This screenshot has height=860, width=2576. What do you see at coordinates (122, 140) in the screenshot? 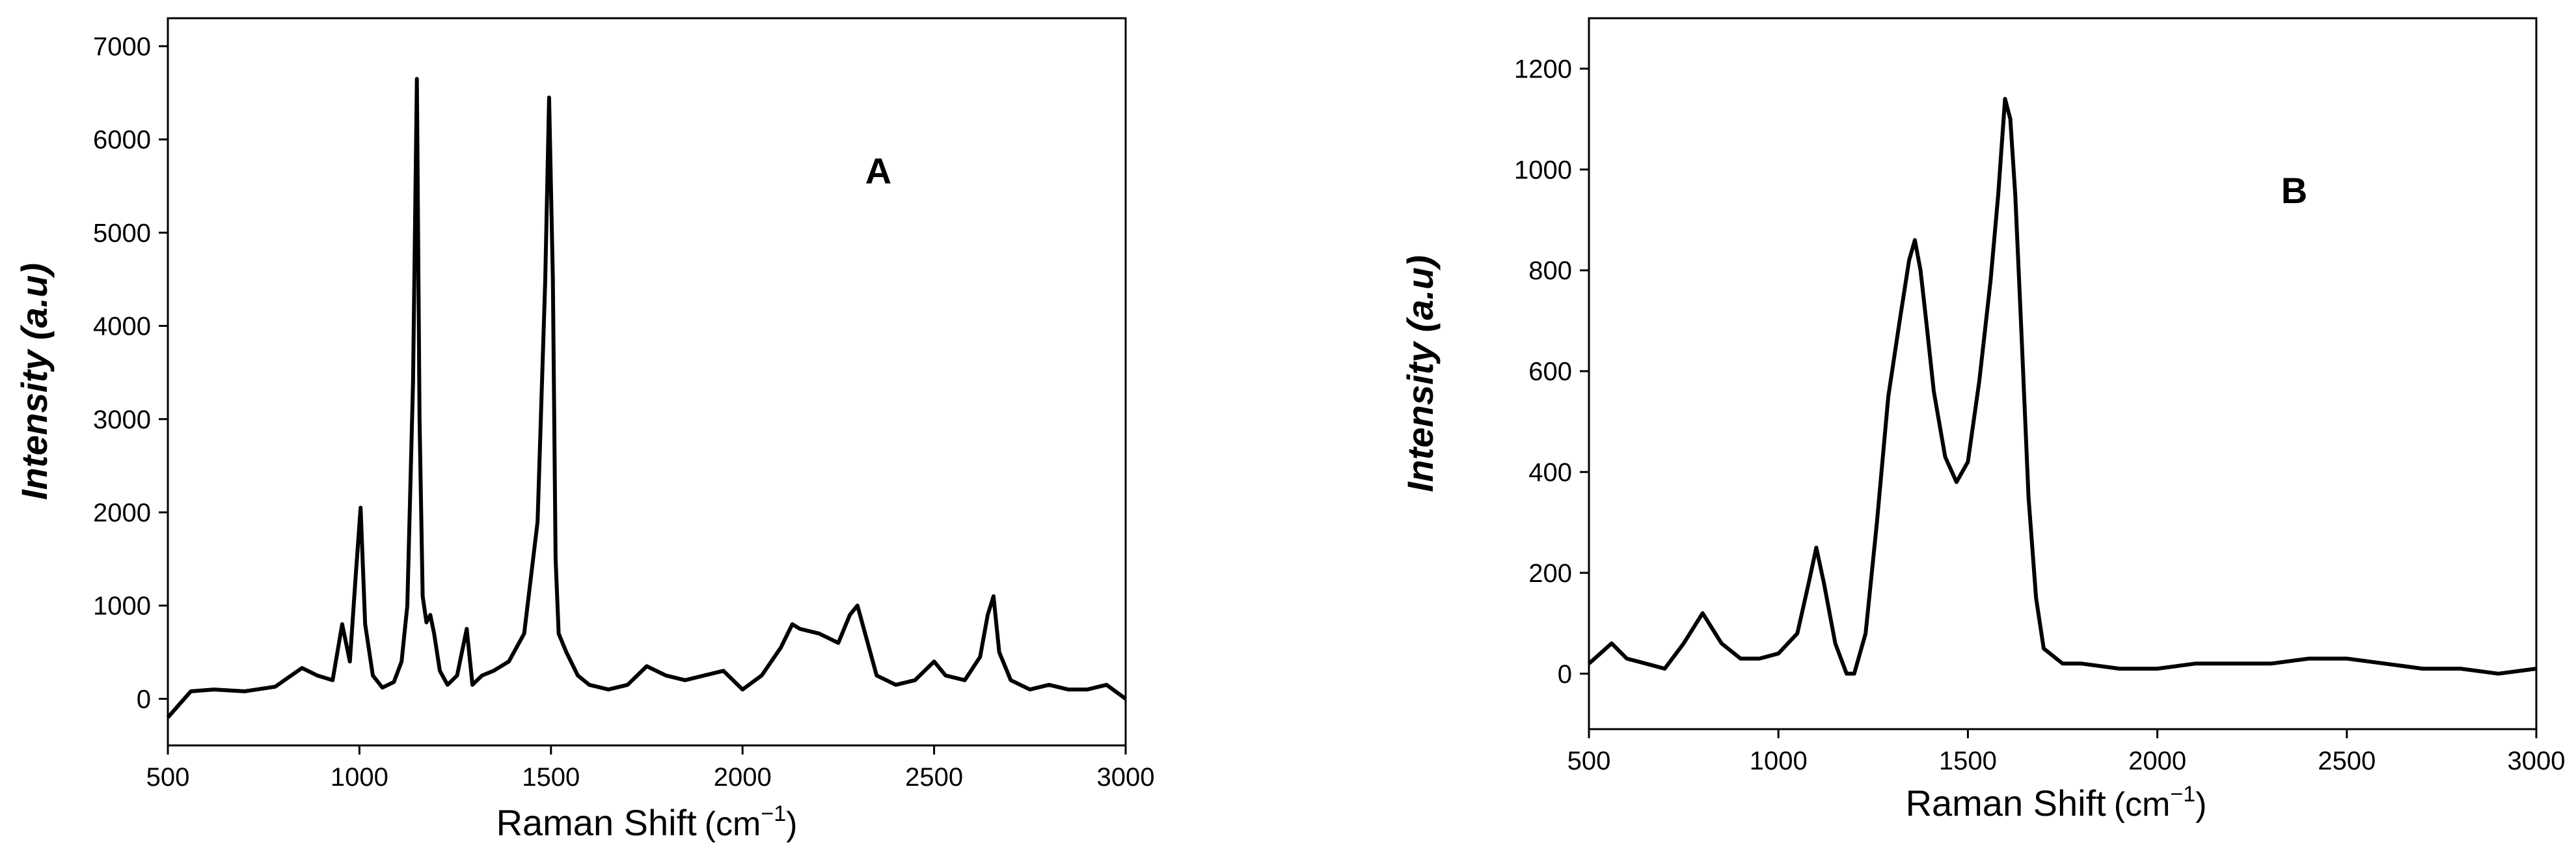
I see `y-tick-label: 6000` at bounding box center [122, 140].